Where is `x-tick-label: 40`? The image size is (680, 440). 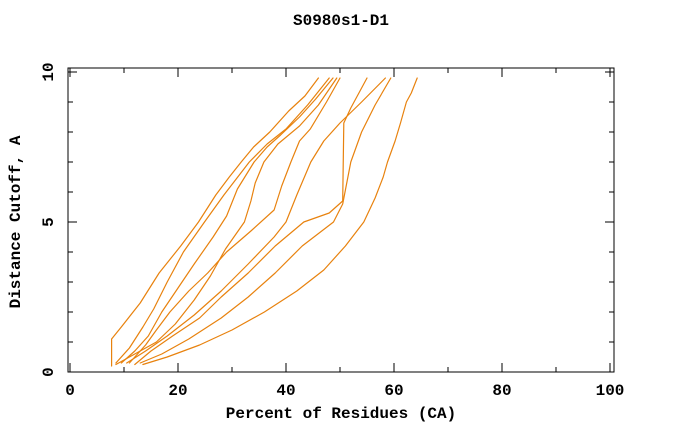 x-tick-label: 40 is located at coordinates (285, 391).